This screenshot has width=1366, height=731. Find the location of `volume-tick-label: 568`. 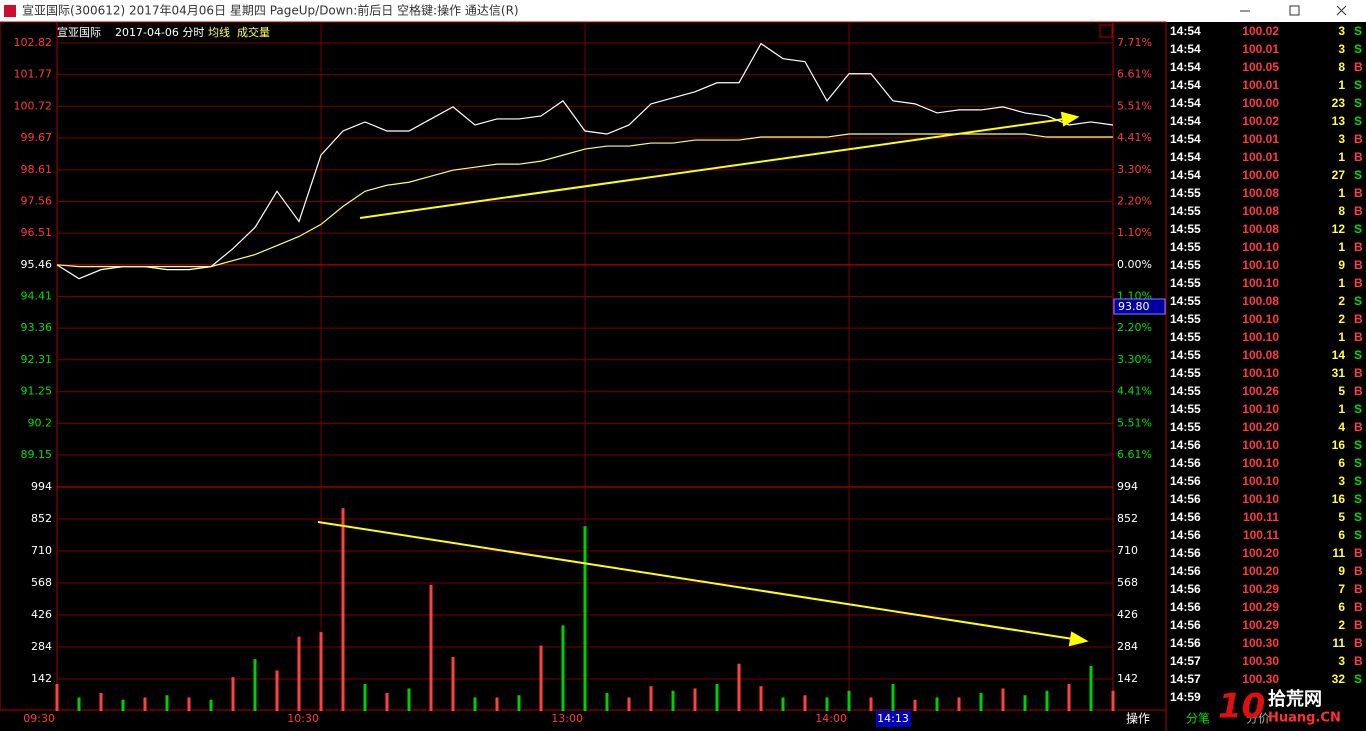

volume-tick-label: 568 is located at coordinates (1127, 582).